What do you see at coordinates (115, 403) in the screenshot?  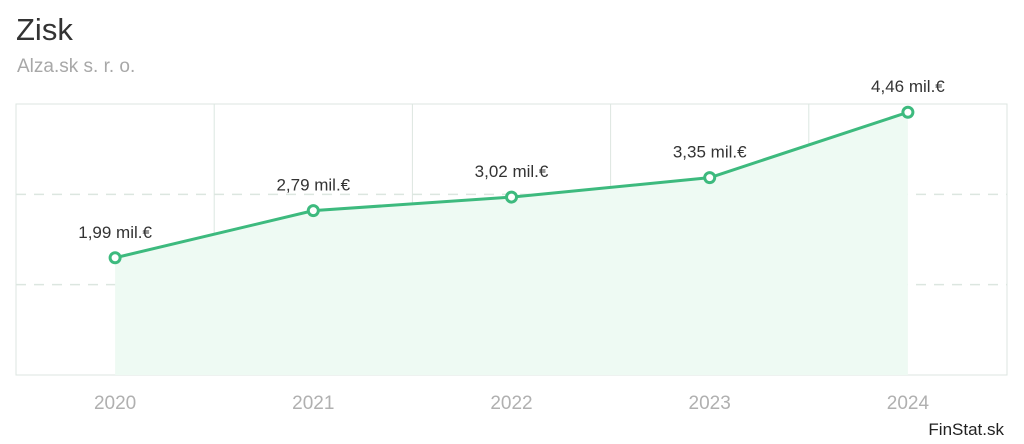 I see `x-tick-label: 2020` at bounding box center [115, 403].